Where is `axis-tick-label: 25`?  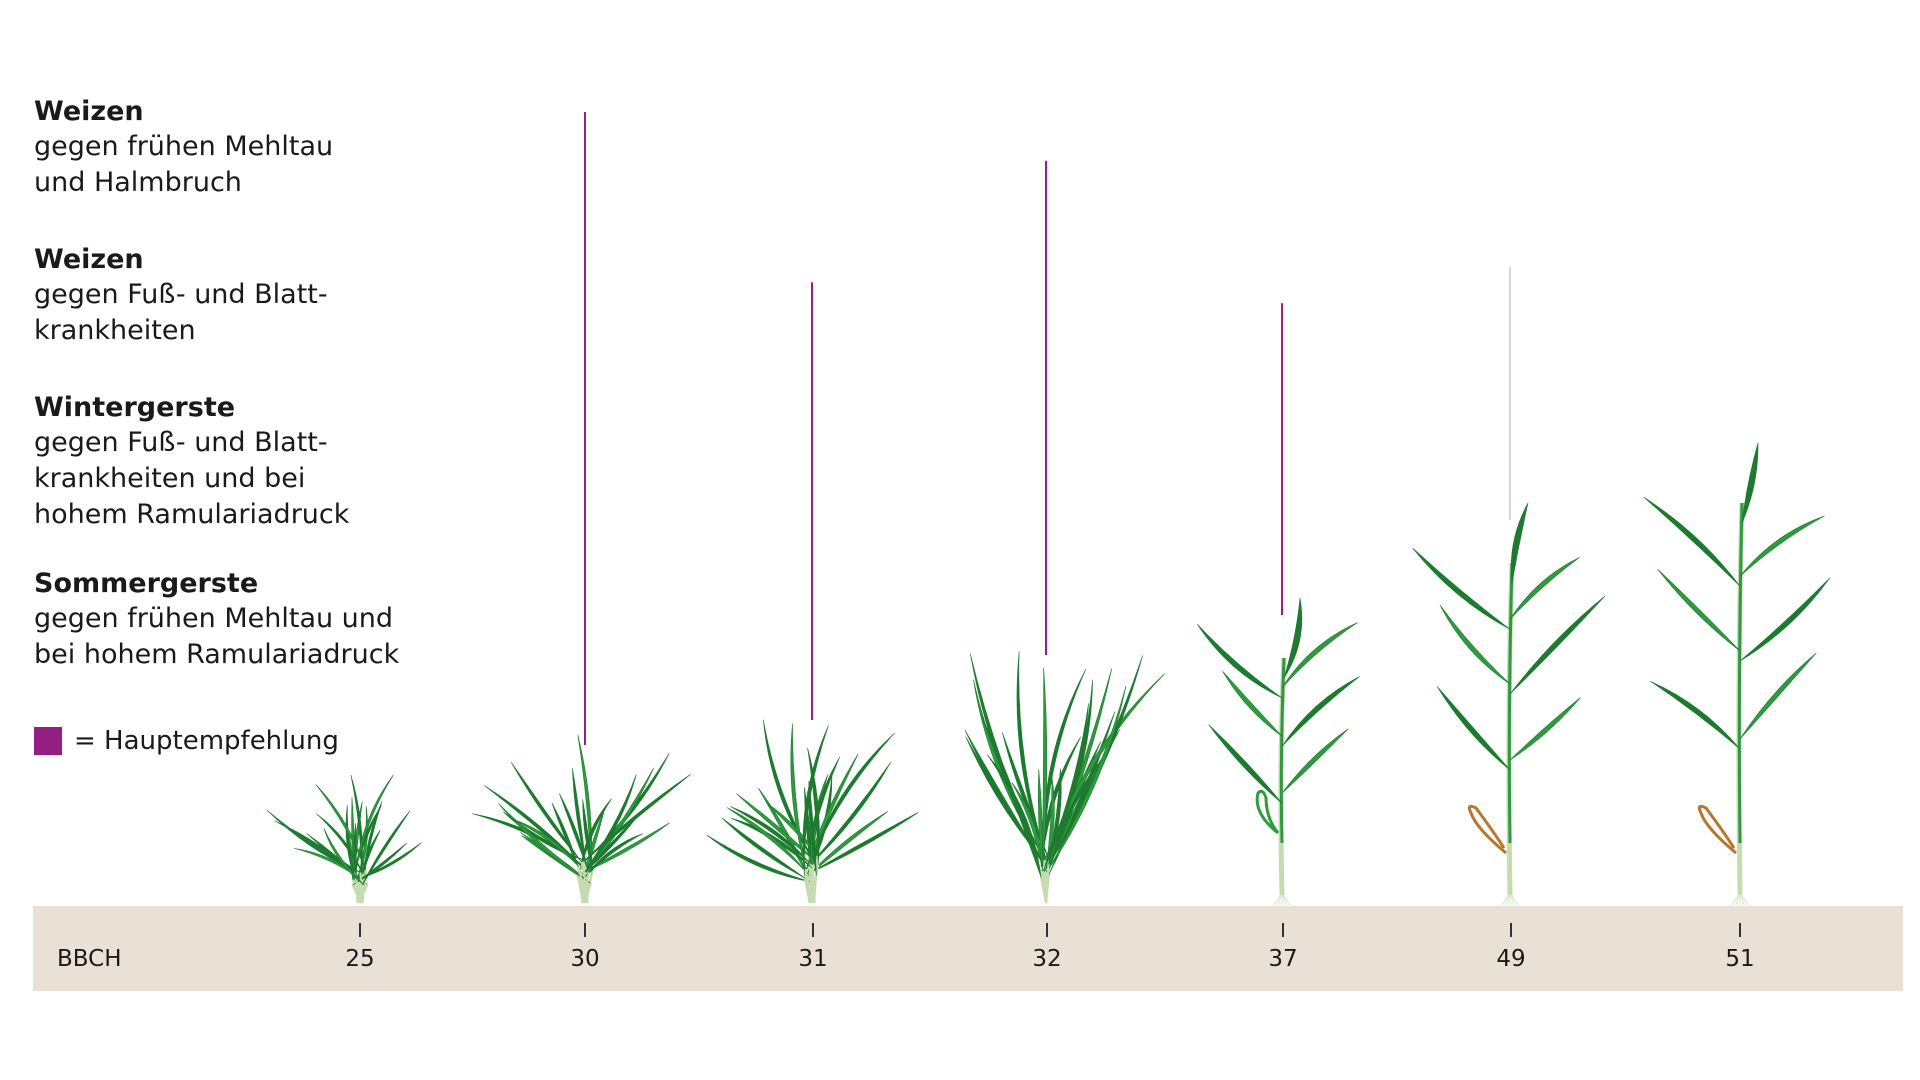
axis-tick-label: 25 is located at coordinates (360, 959).